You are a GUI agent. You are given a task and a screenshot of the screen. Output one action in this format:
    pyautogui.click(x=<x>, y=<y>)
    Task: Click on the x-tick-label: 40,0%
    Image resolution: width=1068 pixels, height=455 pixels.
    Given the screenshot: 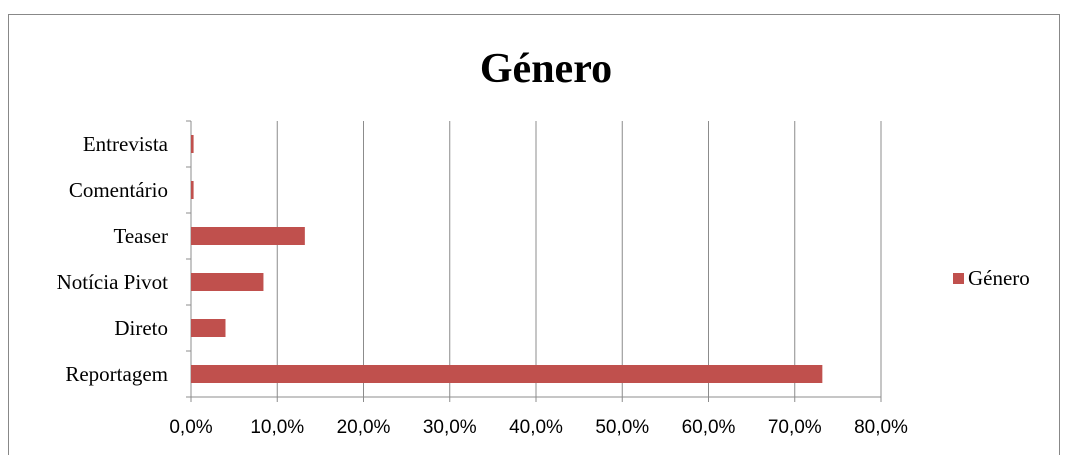 What is the action you would take?
    pyautogui.click(x=536, y=427)
    